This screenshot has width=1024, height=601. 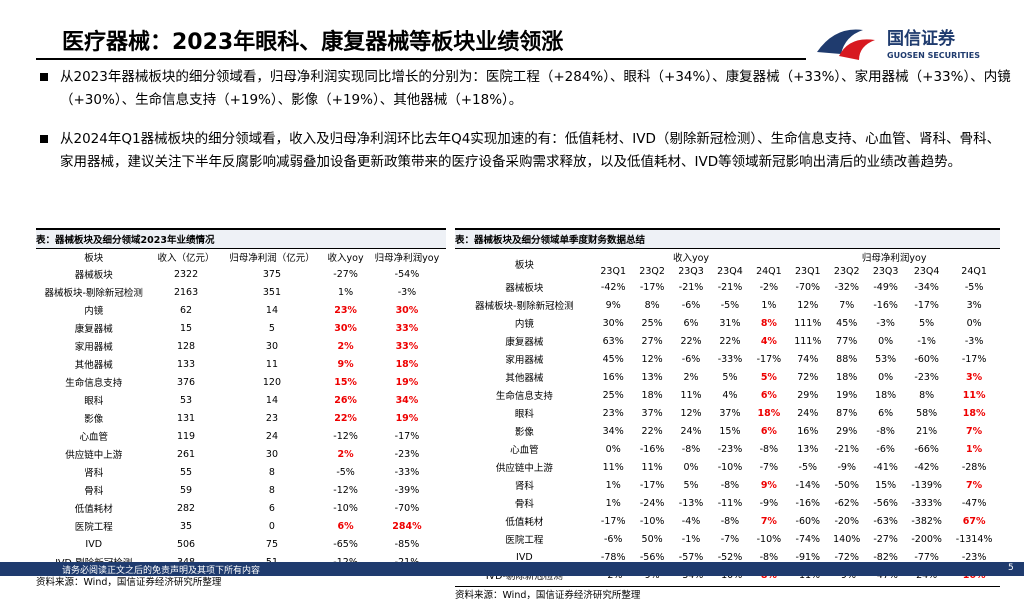 I want to click on page-number: 5, so click(x=1011, y=568).